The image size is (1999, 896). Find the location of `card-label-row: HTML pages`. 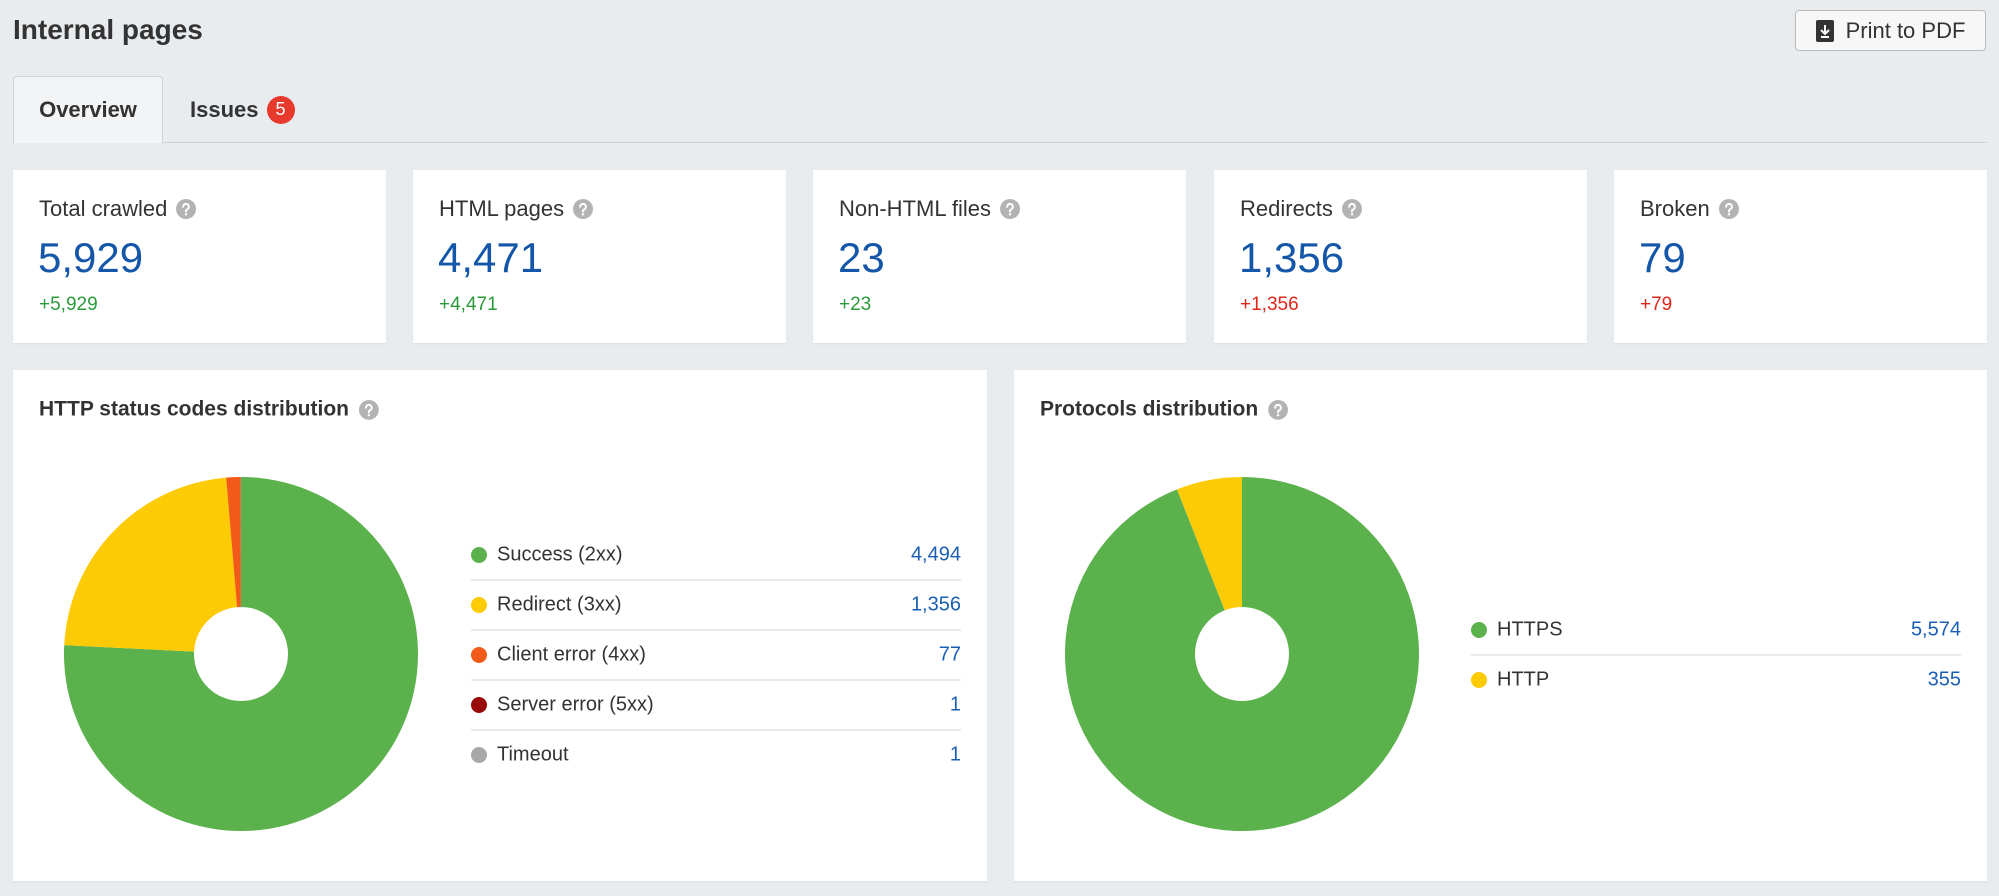

card-label-row: HTML pages is located at coordinates (516, 209).